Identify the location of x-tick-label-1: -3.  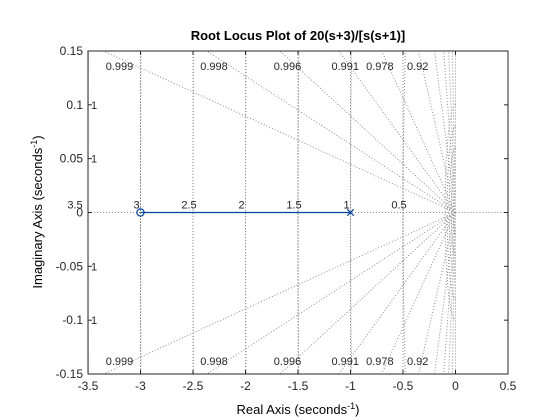
(140, 386).